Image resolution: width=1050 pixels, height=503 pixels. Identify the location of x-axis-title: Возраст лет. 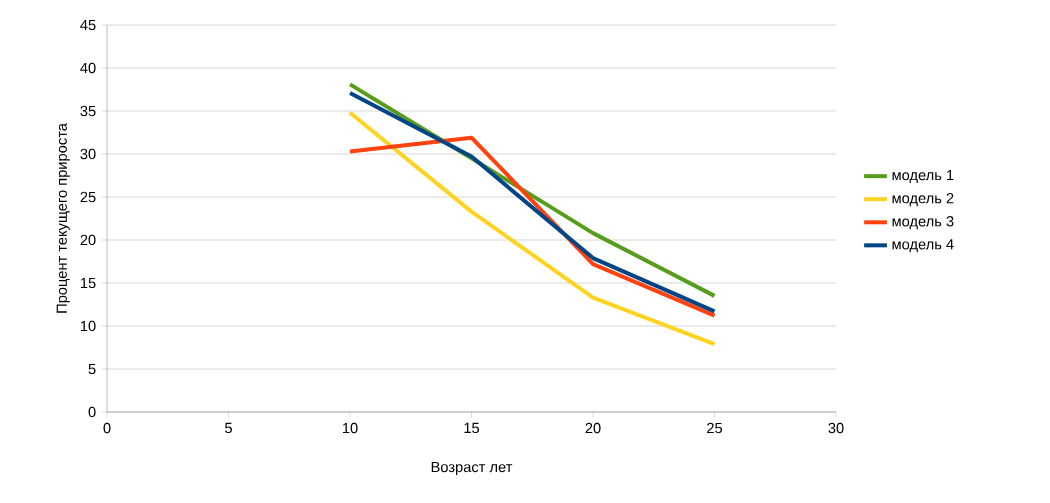
(472, 468).